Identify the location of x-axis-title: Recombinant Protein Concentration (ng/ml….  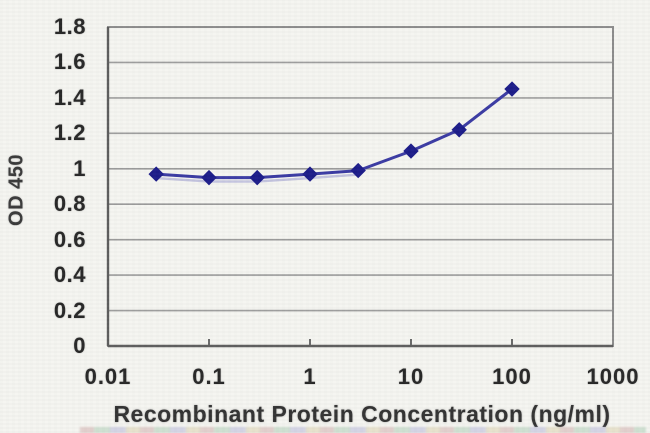
(362, 414).